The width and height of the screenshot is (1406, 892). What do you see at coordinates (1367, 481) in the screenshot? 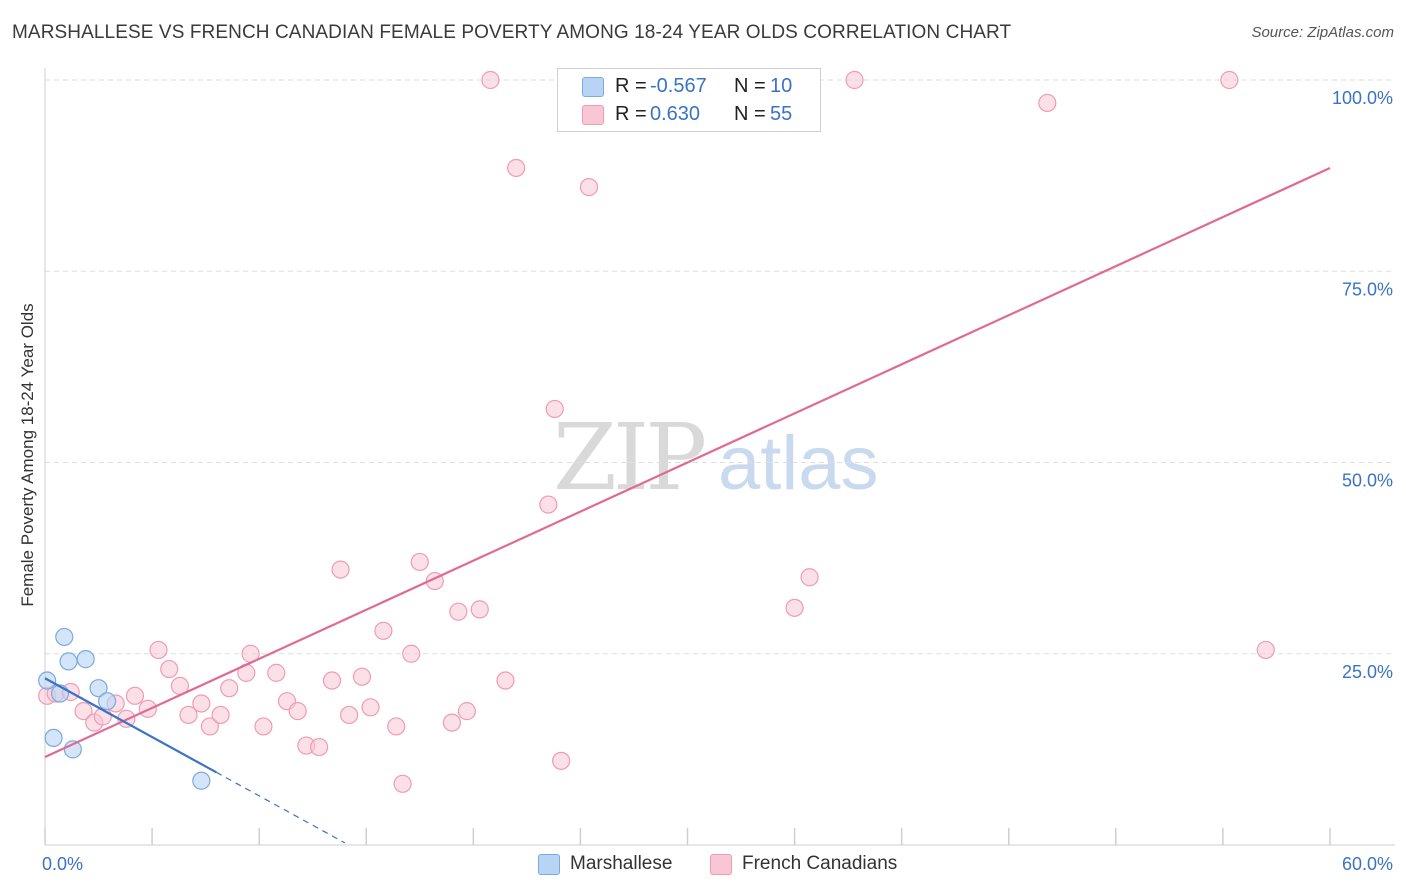
I see `y-tick-label-50: 50.0%` at bounding box center [1367, 481].